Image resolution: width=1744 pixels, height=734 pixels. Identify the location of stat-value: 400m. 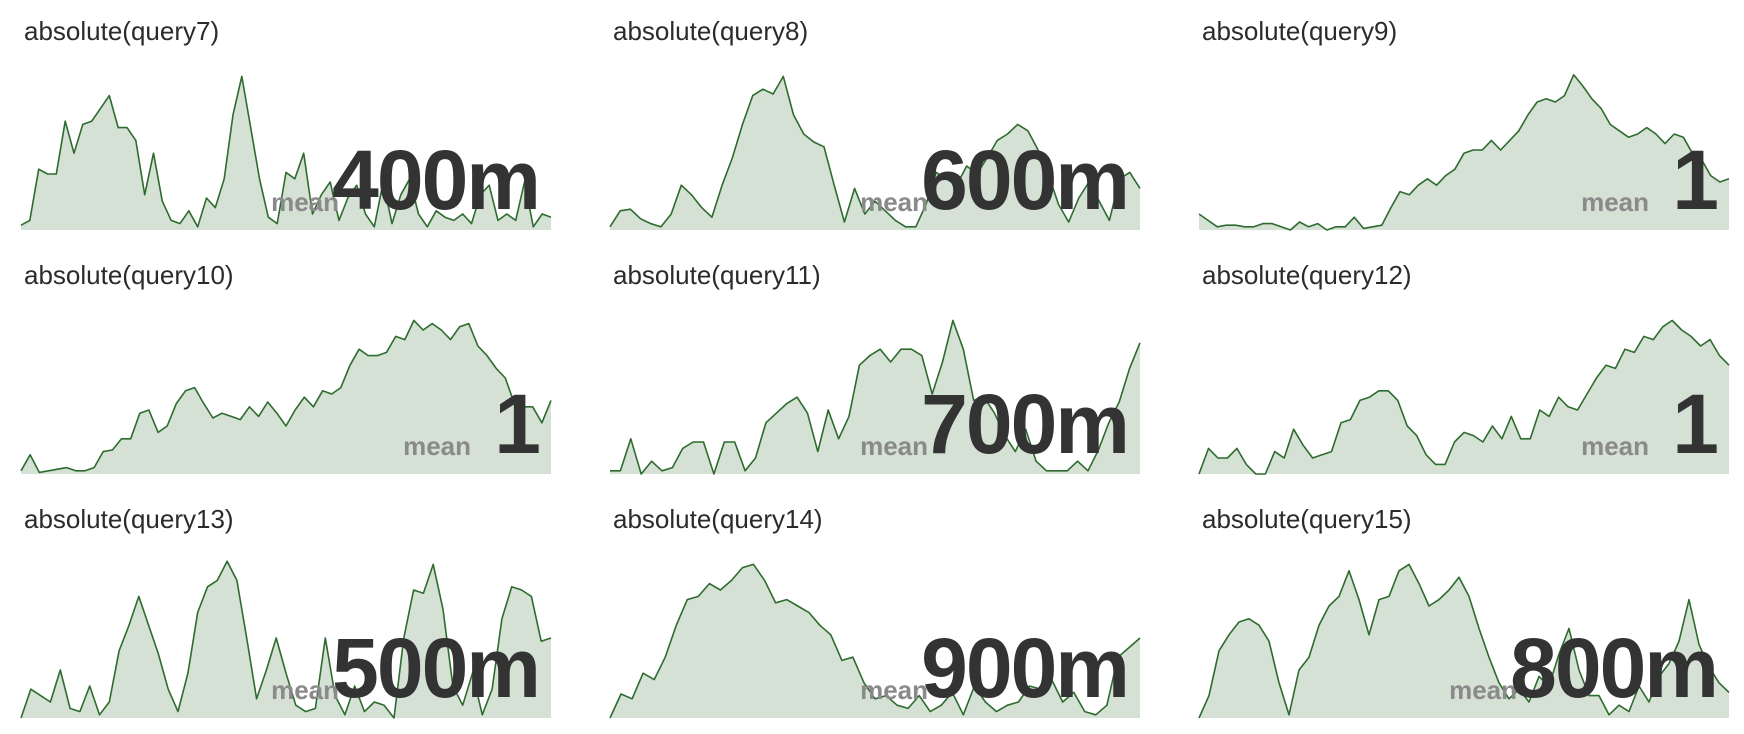
(436, 180).